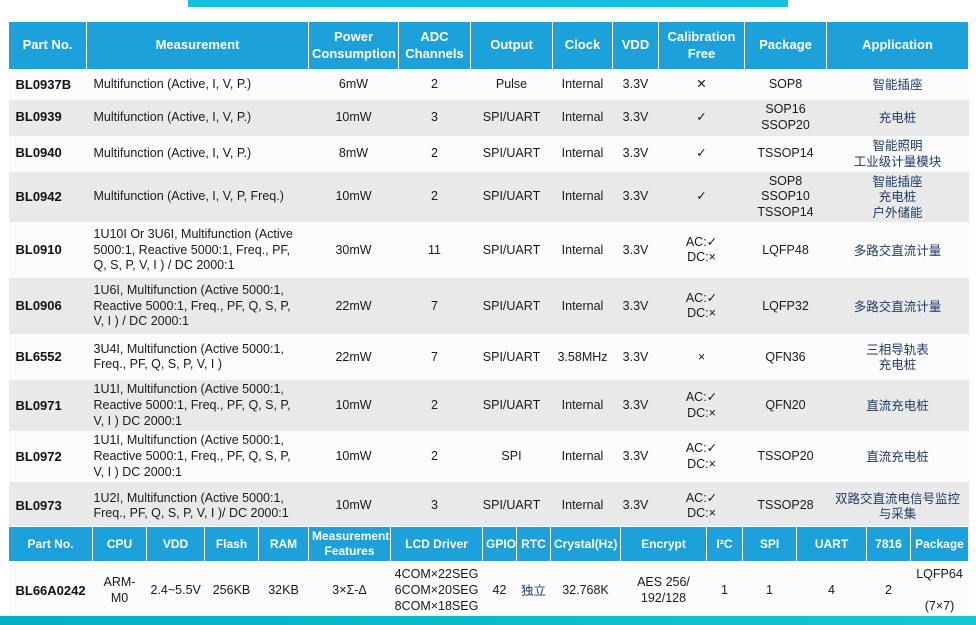 This screenshot has width=976, height=625. I want to click on cell-part: BL0940, so click(47, 153).